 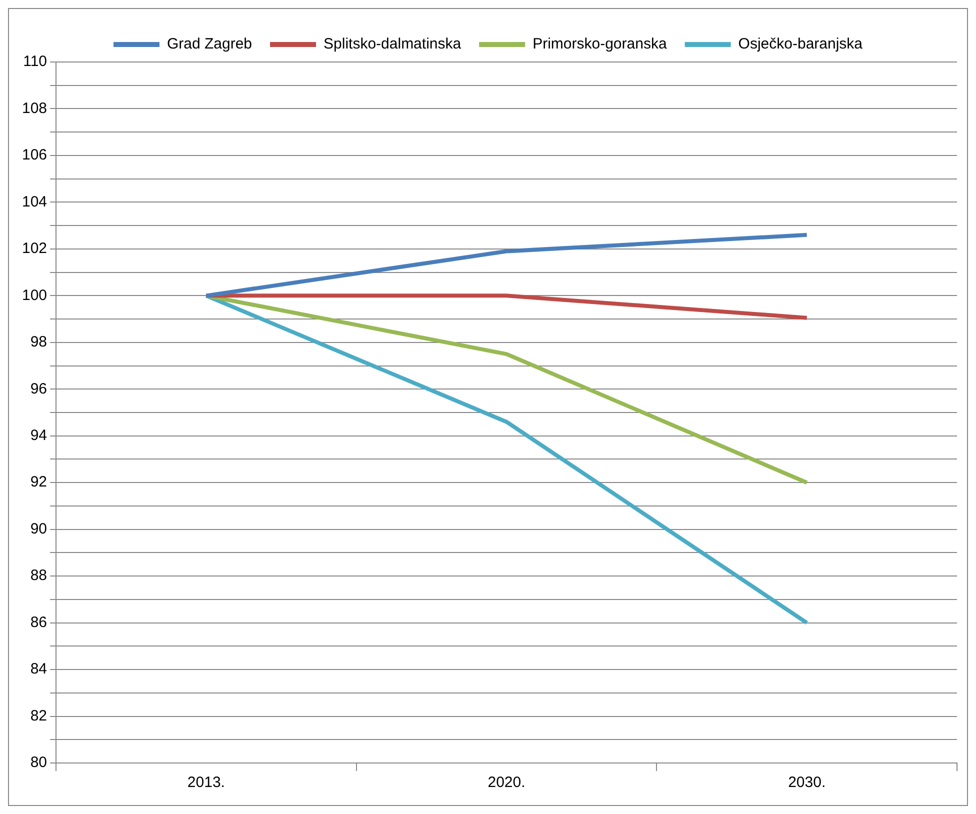 What do you see at coordinates (39, 622) in the screenshot?
I see `y-tick-label: 86` at bounding box center [39, 622].